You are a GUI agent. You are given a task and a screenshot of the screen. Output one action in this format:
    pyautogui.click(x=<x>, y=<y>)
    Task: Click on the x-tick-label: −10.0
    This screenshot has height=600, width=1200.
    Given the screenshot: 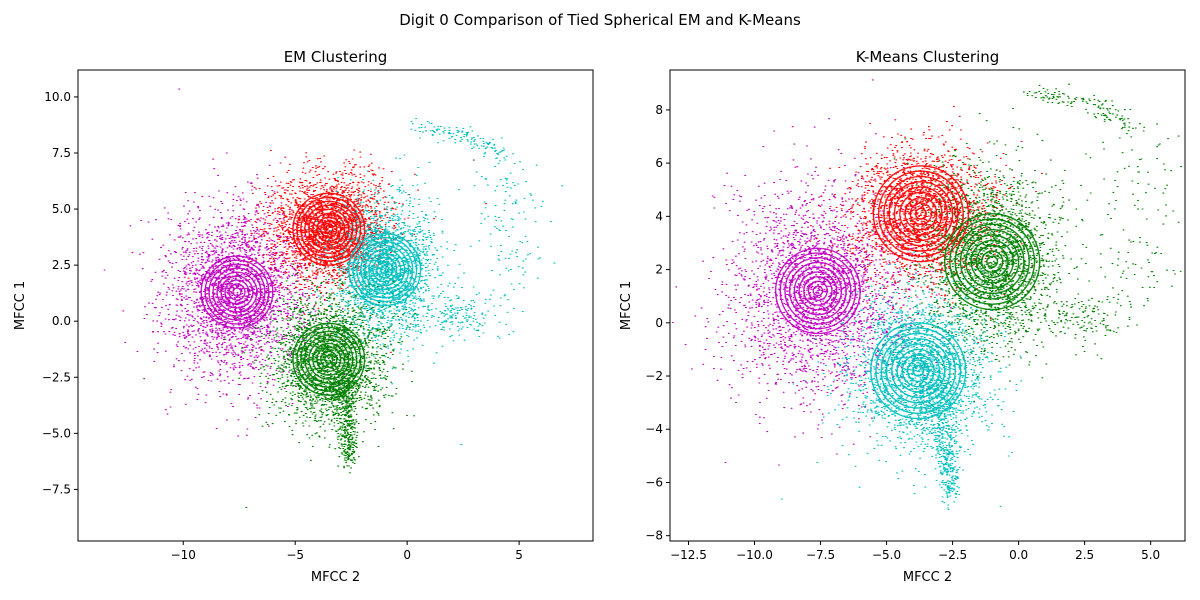 What is the action you would take?
    pyautogui.click(x=754, y=555)
    